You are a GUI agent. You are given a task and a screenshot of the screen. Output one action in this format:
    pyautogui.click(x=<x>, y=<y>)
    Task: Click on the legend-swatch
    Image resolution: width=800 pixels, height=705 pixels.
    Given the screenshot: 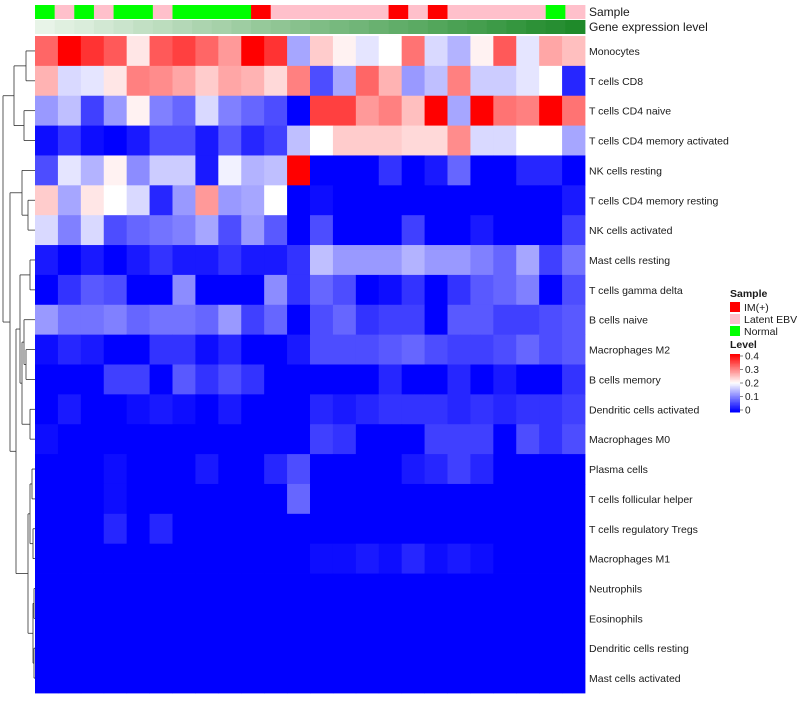 What is the action you would take?
    pyautogui.click(x=735, y=307)
    